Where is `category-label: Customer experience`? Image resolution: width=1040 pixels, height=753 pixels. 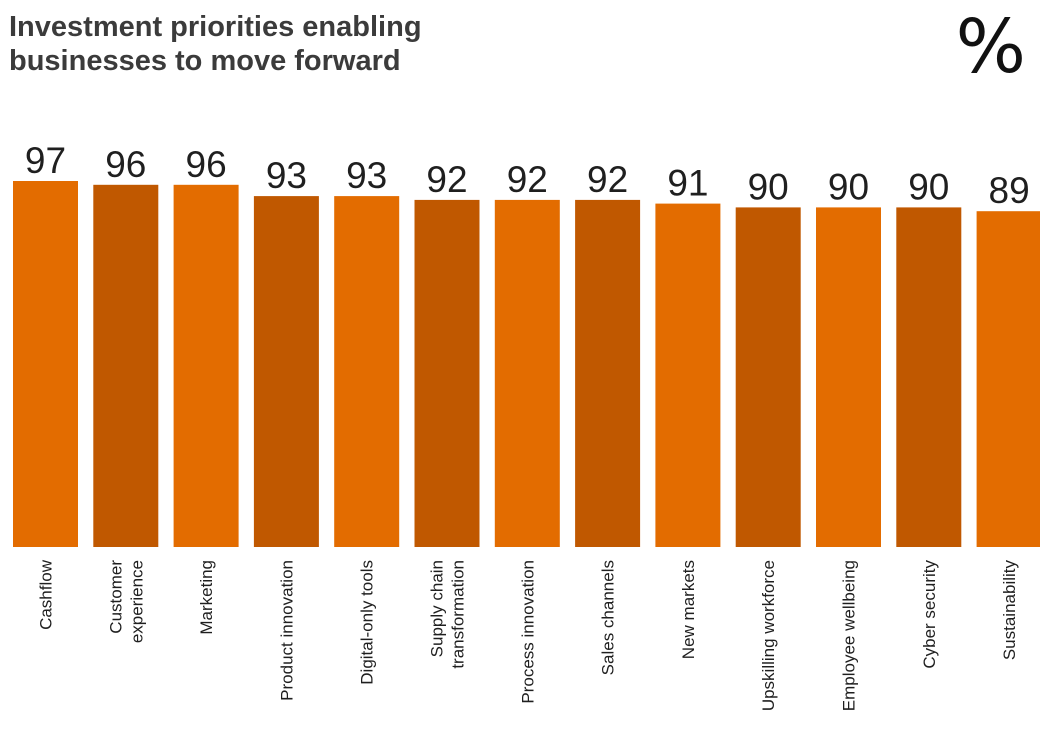 category-label: Customer experience is located at coordinates (126, 602).